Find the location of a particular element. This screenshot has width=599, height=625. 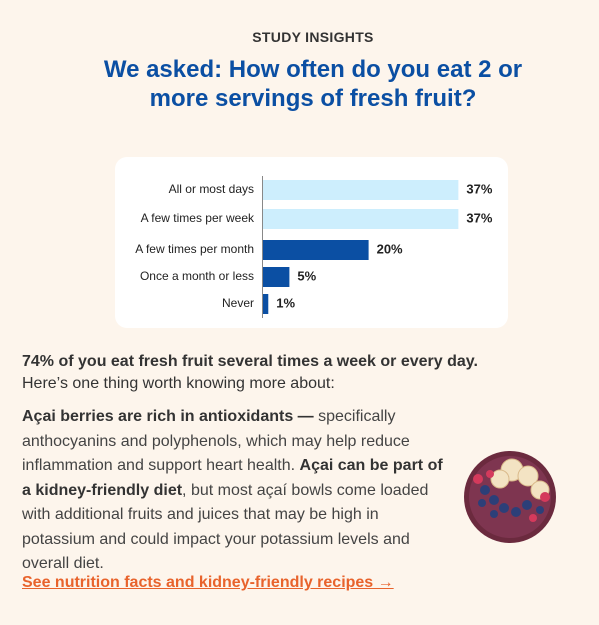

value-label: 5% is located at coordinates (306, 275).